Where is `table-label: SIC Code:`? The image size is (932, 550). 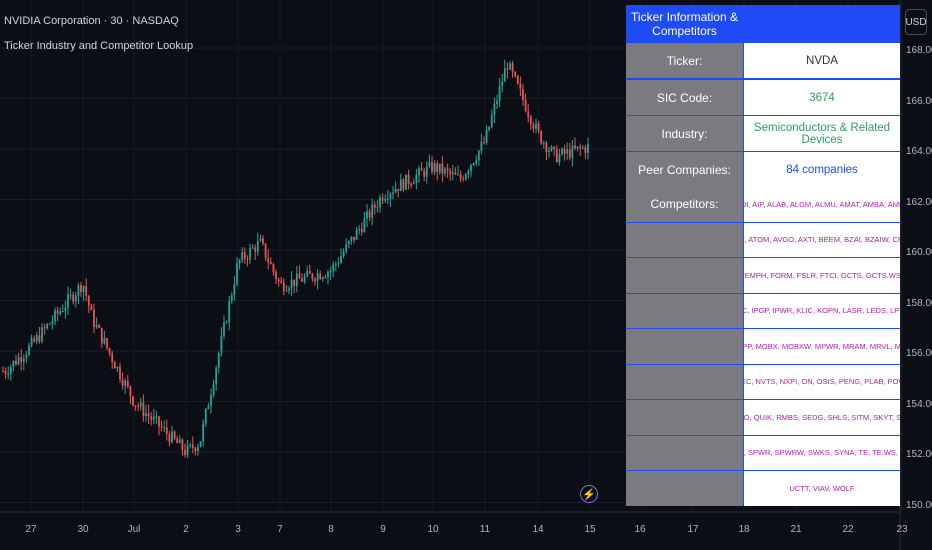 table-label: SIC Code: is located at coordinates (684, 97).